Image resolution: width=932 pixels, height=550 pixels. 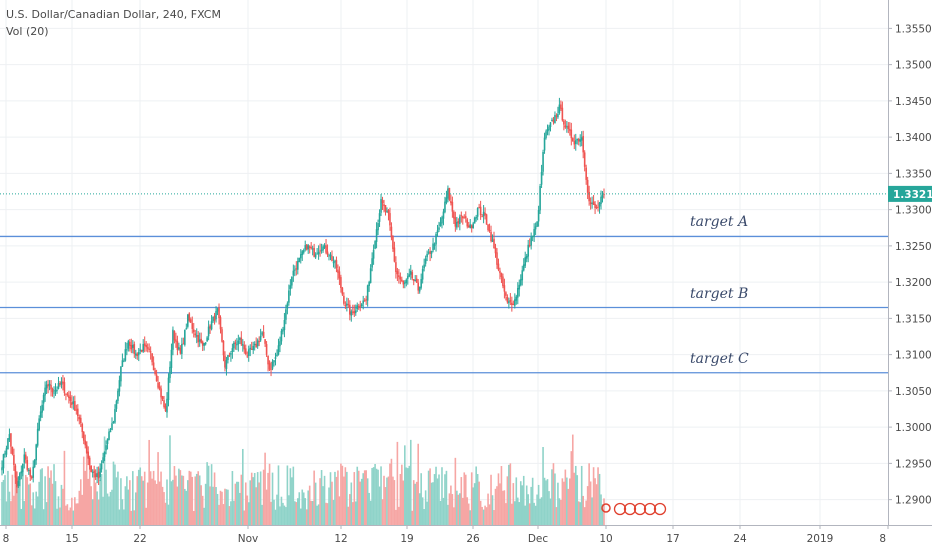 I want to click on price-tick-label: 1.35500, so click(x=913, y=29).